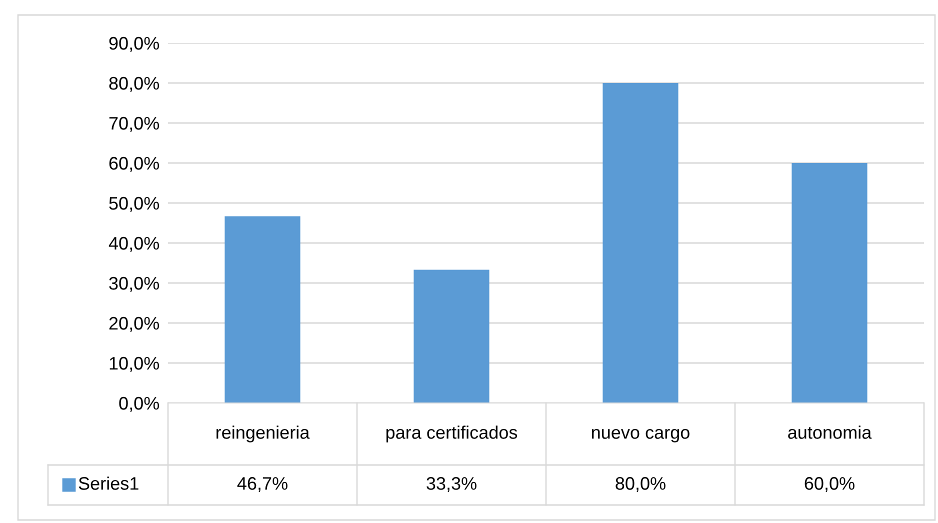 Image resolution: width=938 pixels, height=523 pixels. What do you see at coordinates (262, 484) in the screenshot?
I see `data-label: 46,7%` at bounding box center [262, 484].